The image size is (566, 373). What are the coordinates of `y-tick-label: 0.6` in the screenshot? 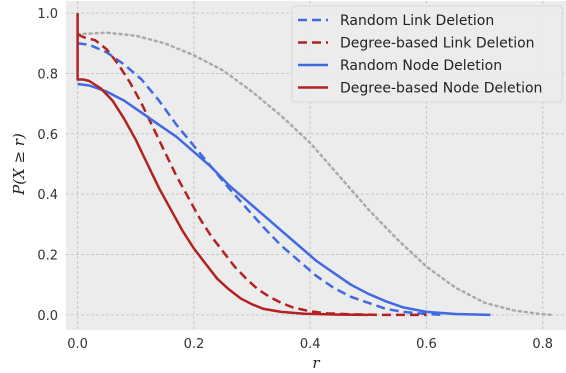 It's located at (47, 135).